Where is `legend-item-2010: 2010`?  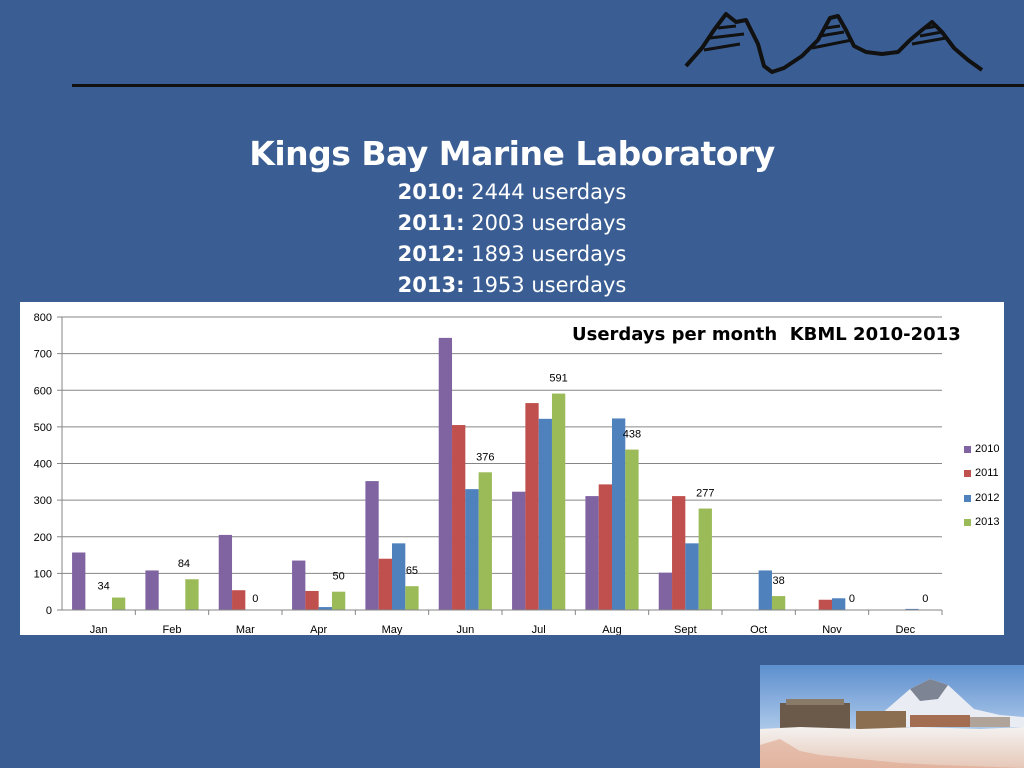
legend-item-2010: 2010 is located at coordinates (981, 449).